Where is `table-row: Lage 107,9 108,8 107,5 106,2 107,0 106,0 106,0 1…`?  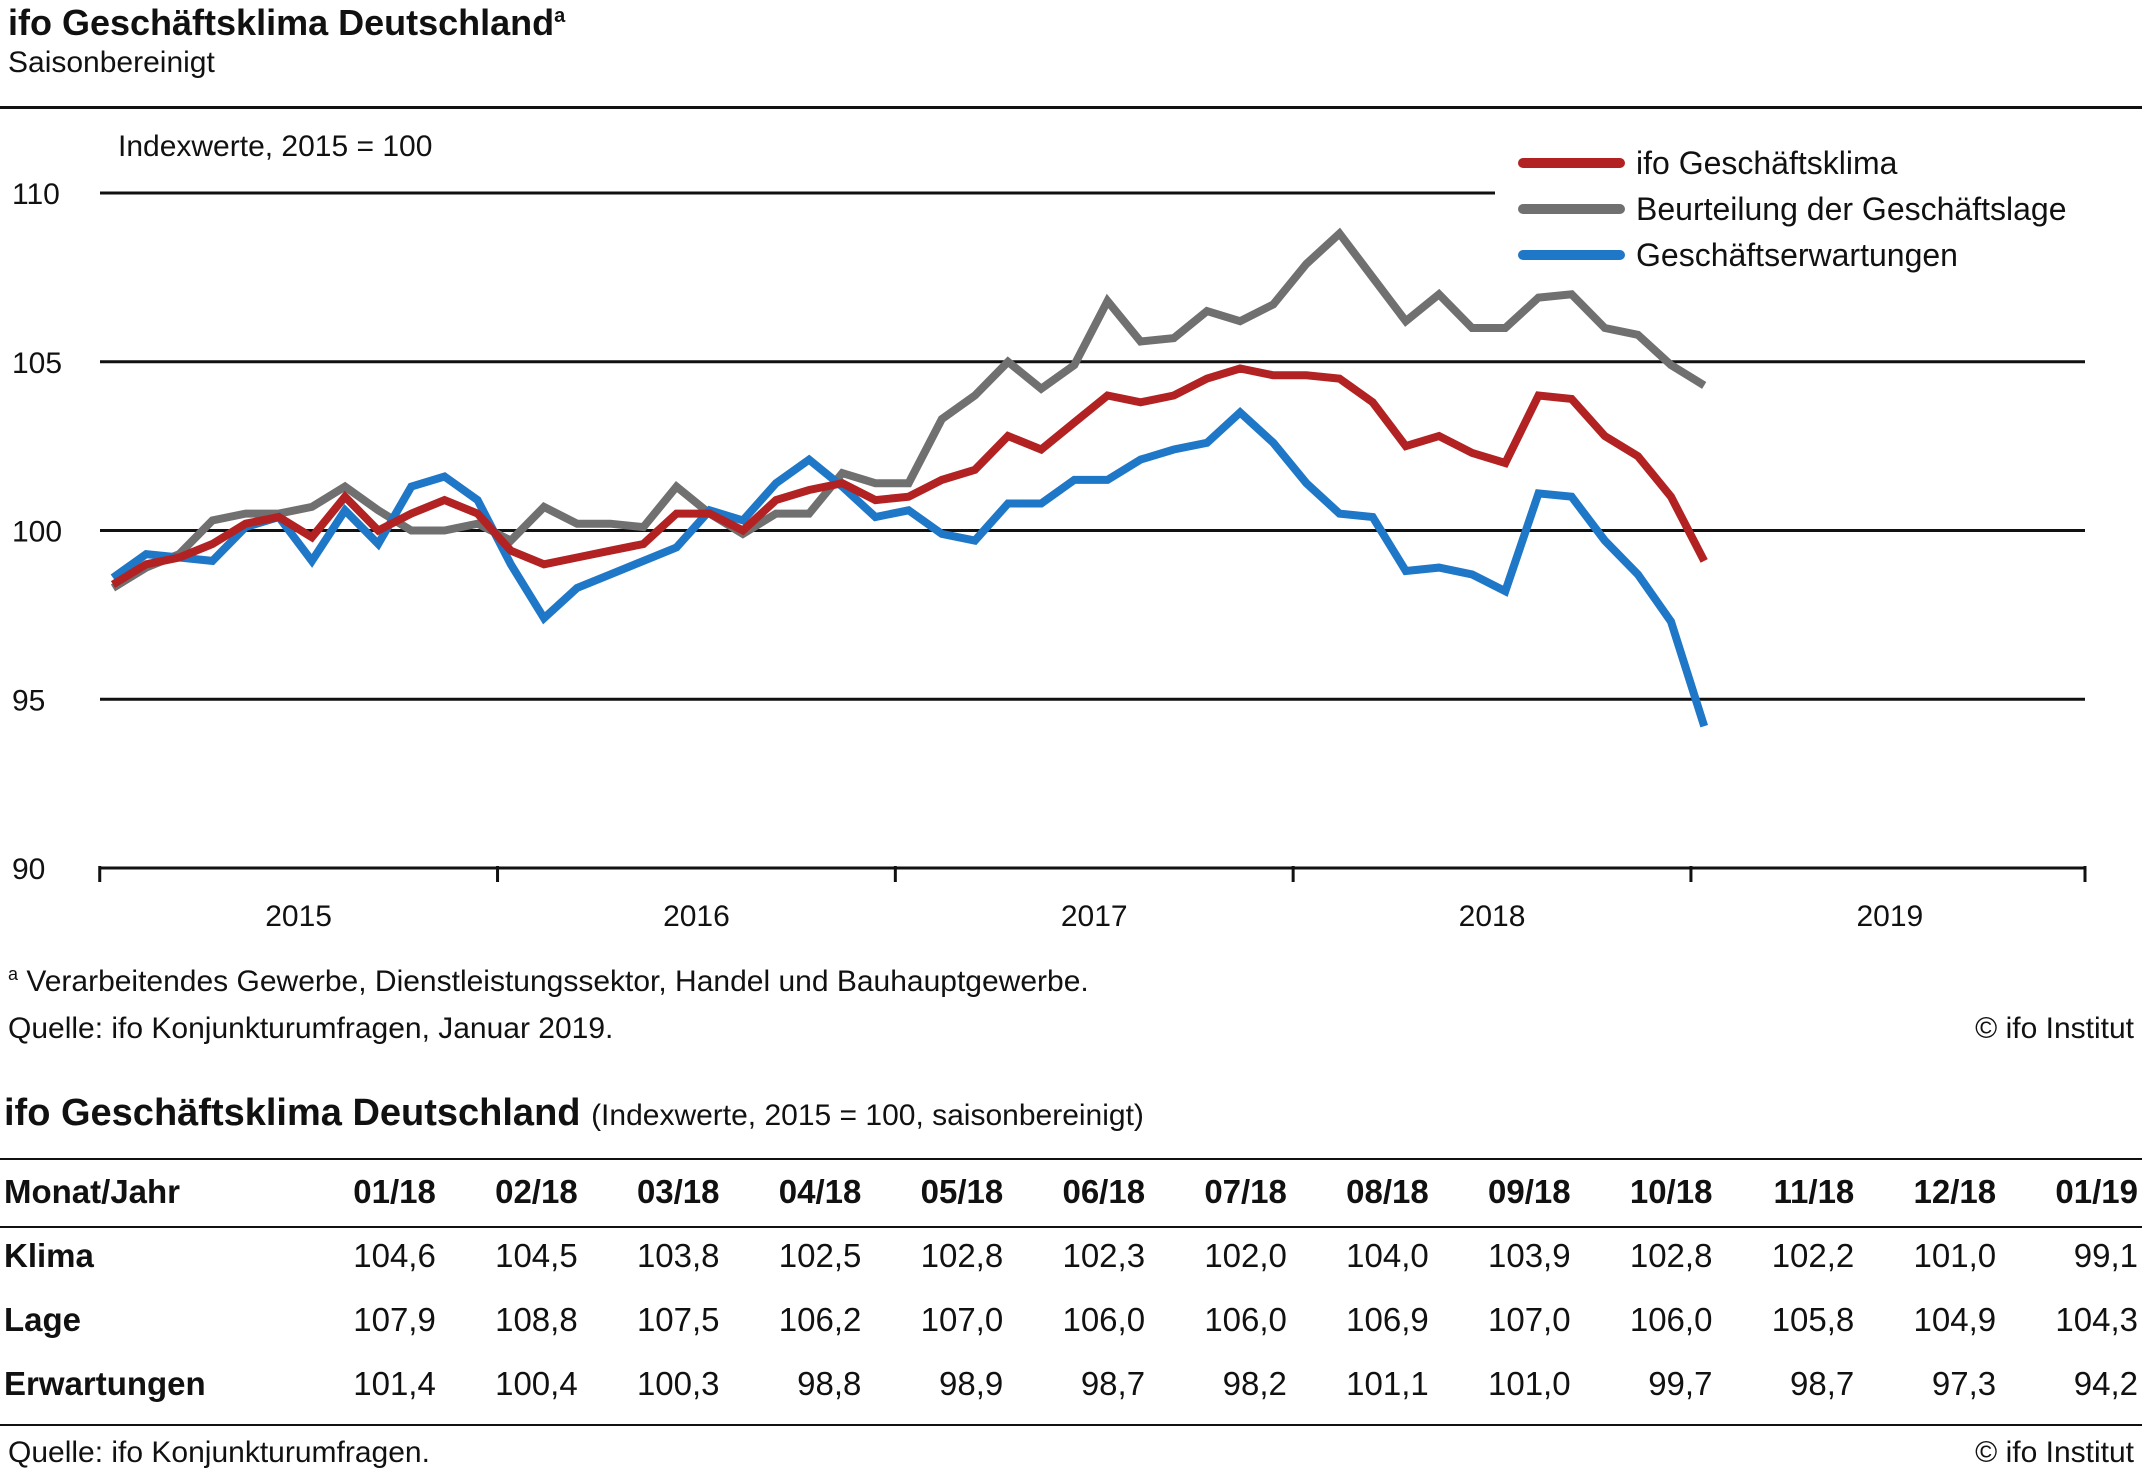
table-row: Lage 107,9 108,8 107,5 106,2 107,0 106,0 106,0 1… is located at coordinates (1071, 1320).